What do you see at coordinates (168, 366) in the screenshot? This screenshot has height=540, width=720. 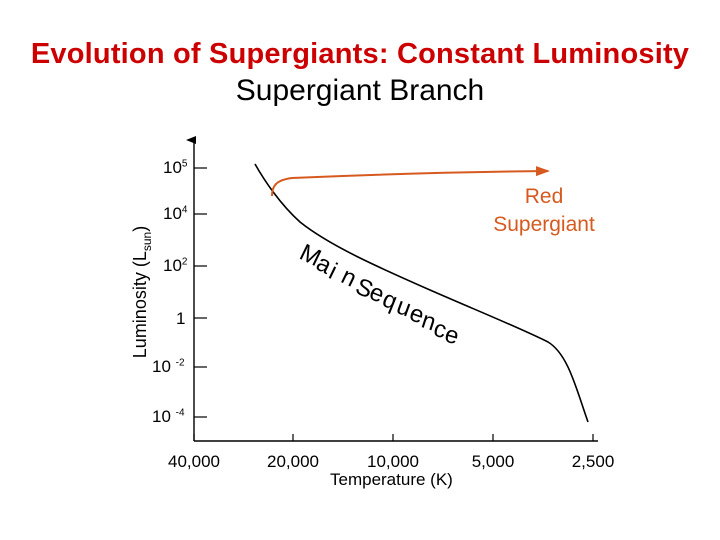 I see `y-tick-label: 10 -2` at bounding box center [168, 366].